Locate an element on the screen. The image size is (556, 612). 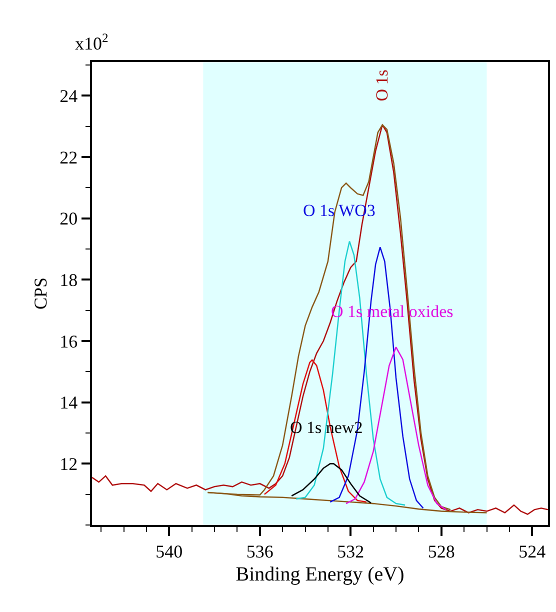
x-tick-label: 532 is located at coordinates (350, 551).